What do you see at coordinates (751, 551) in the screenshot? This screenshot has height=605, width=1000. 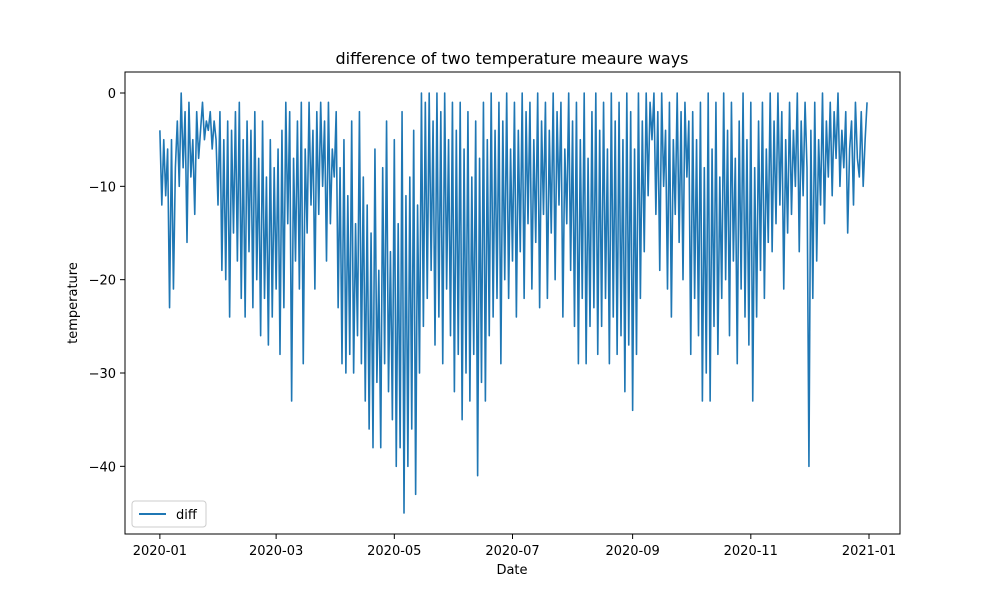 I see `x-tick-label: 2020-11` at bounding box center [751, 551].